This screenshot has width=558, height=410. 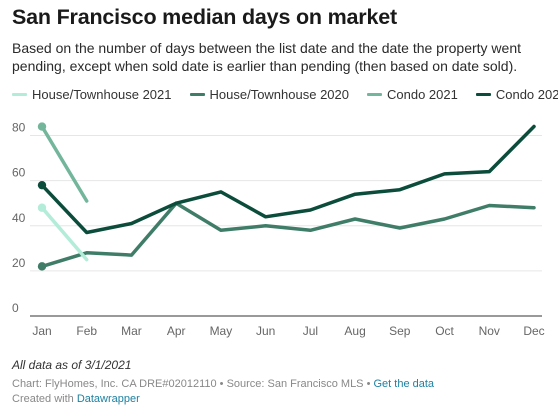 I want to click on legend-label: House/Townhouse 2021, so click(x=102, y=94).